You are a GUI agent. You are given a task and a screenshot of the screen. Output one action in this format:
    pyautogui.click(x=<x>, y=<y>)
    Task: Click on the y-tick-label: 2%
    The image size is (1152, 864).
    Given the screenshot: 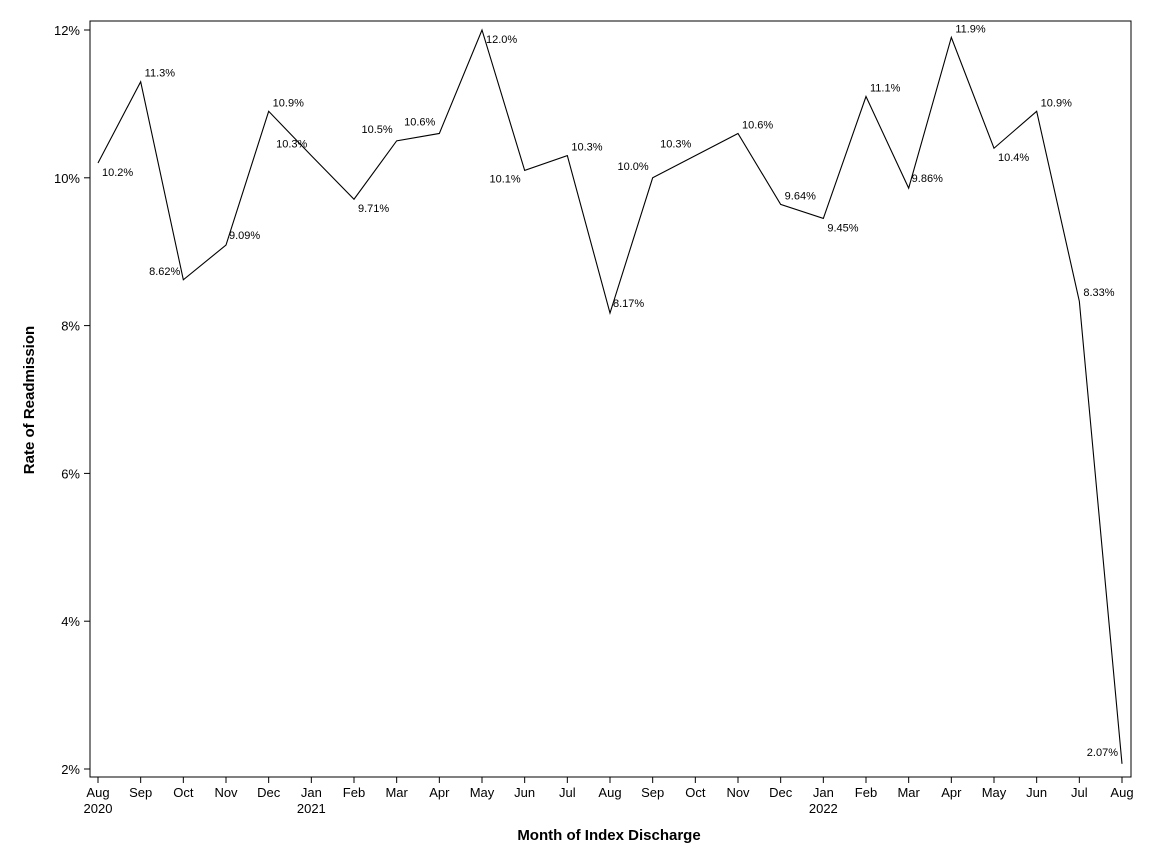 What is the action you would take?
    pyautogui.click(x=70, y=769)
    